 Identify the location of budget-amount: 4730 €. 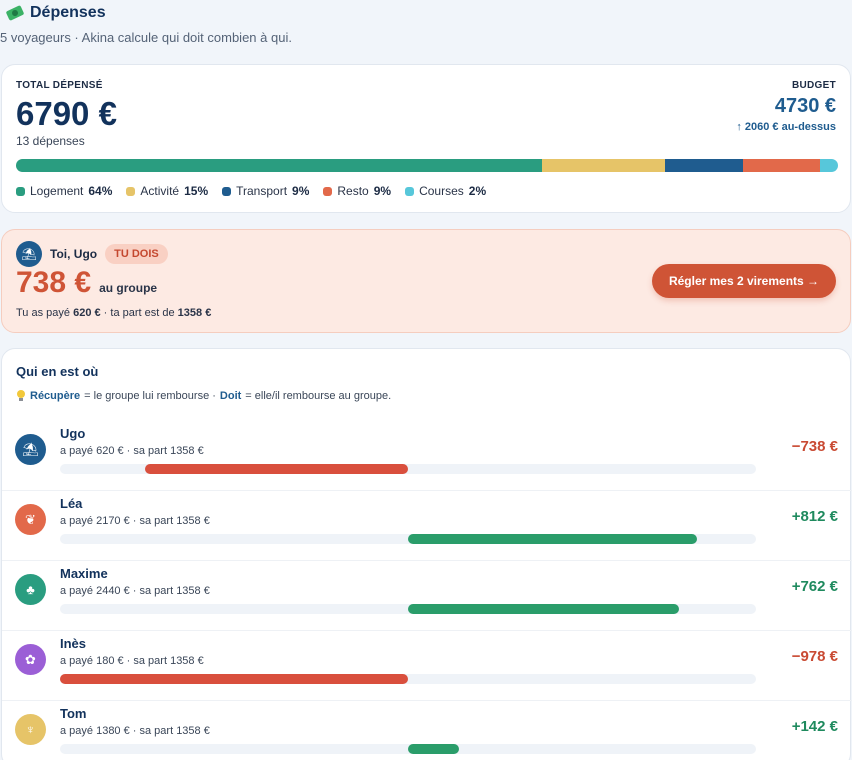
(805, 106).